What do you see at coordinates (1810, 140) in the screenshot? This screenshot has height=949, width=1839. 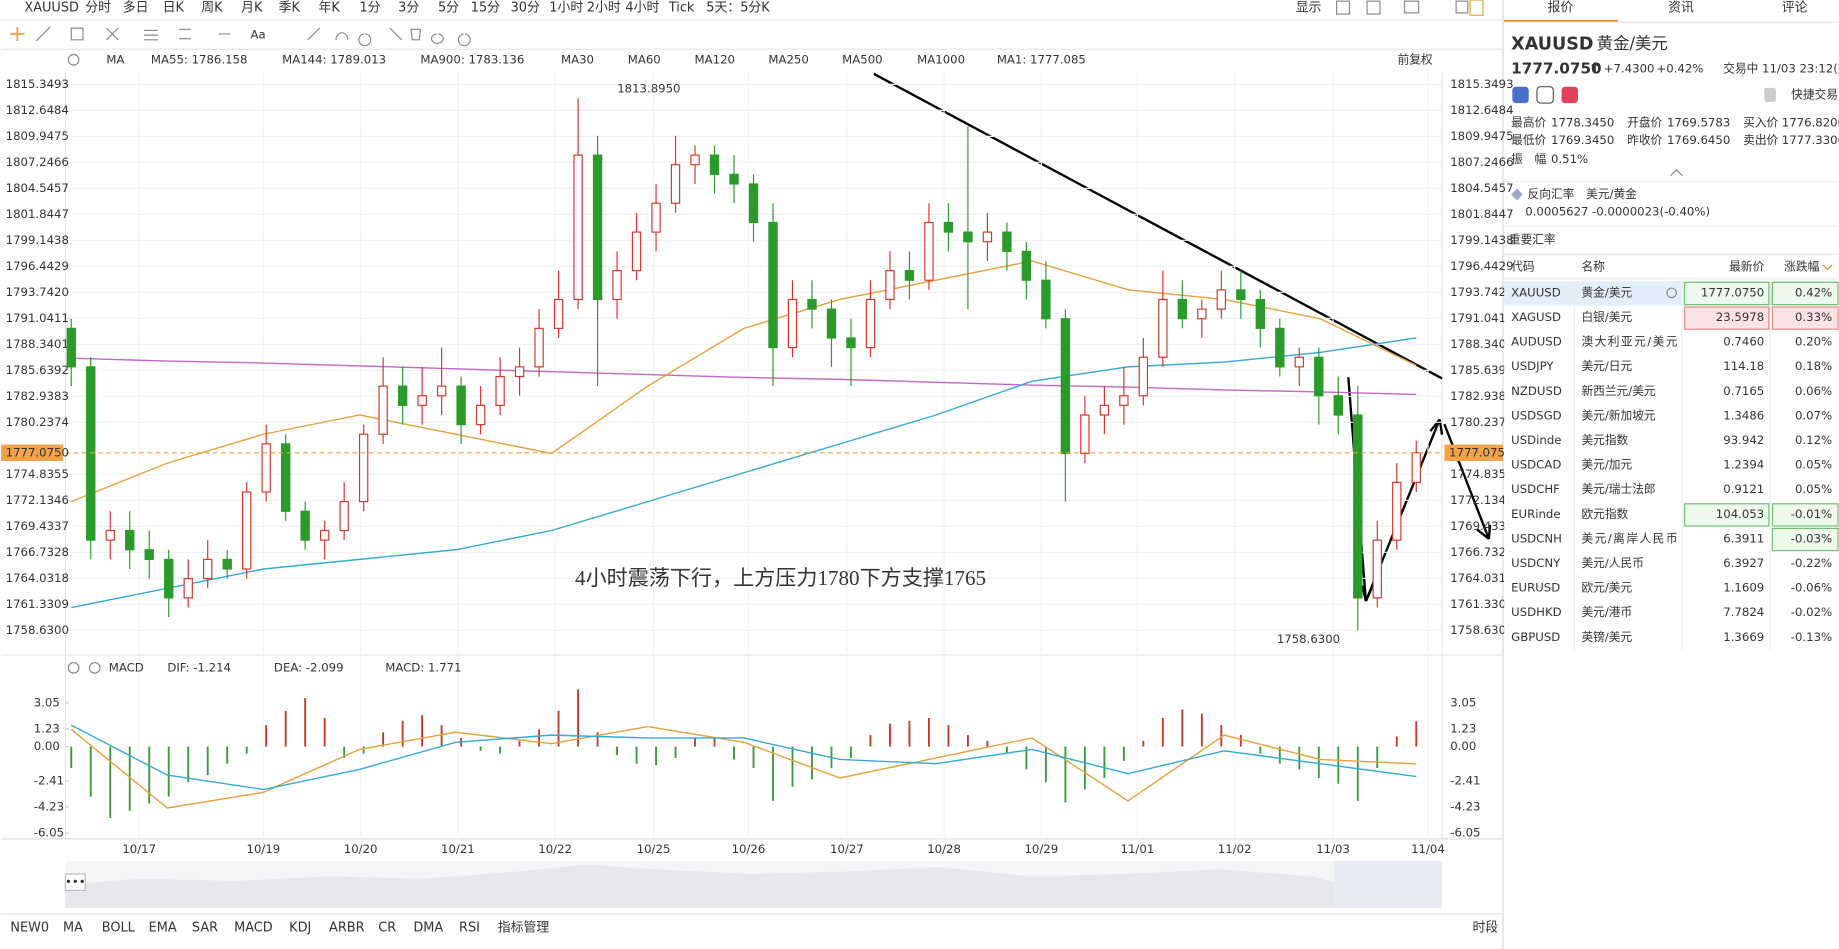 I see `stat-value: 1777.3300` at bounding box center [1810, 140].